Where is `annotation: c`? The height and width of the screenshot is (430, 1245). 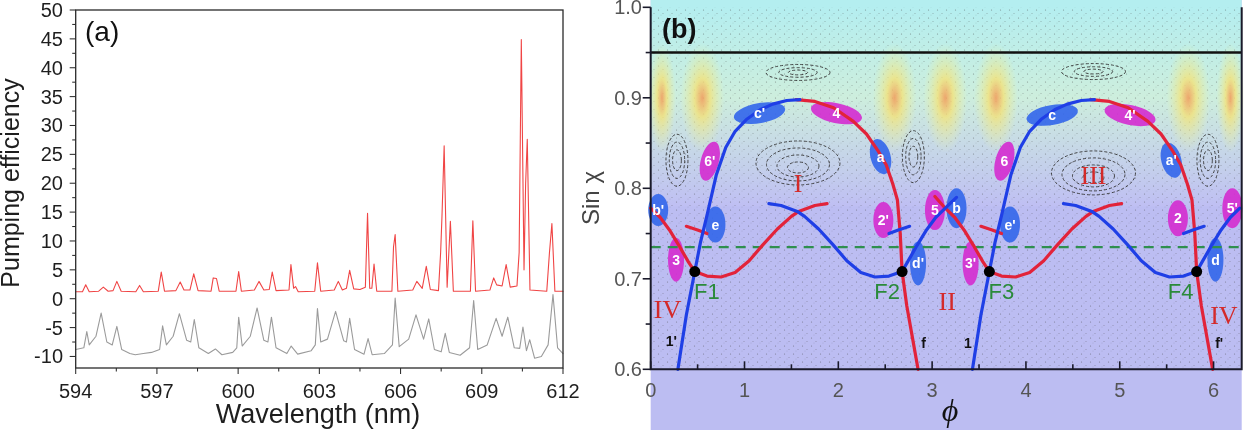
annotation: c is located at coordinates (1052, 115).